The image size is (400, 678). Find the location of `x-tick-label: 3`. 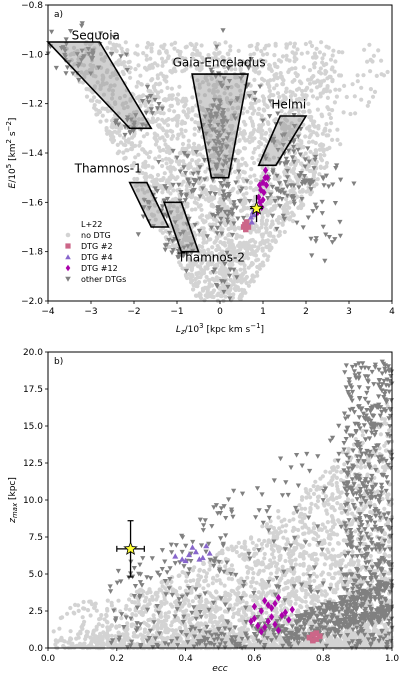

x-tick-label: 3 is located at coordinates (349, 312).